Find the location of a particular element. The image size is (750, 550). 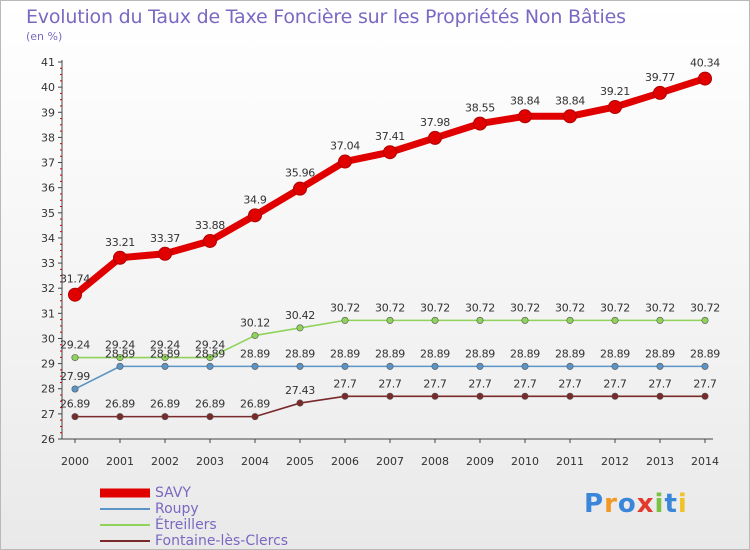

x-tick-label: 2011 is located at coordinates (570, 461).